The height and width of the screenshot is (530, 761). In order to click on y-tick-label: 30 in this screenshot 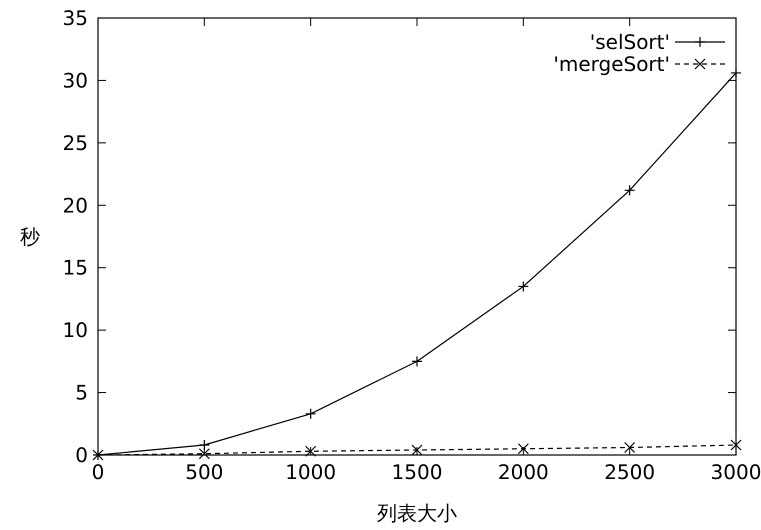, I will do `click(75, 80)`.